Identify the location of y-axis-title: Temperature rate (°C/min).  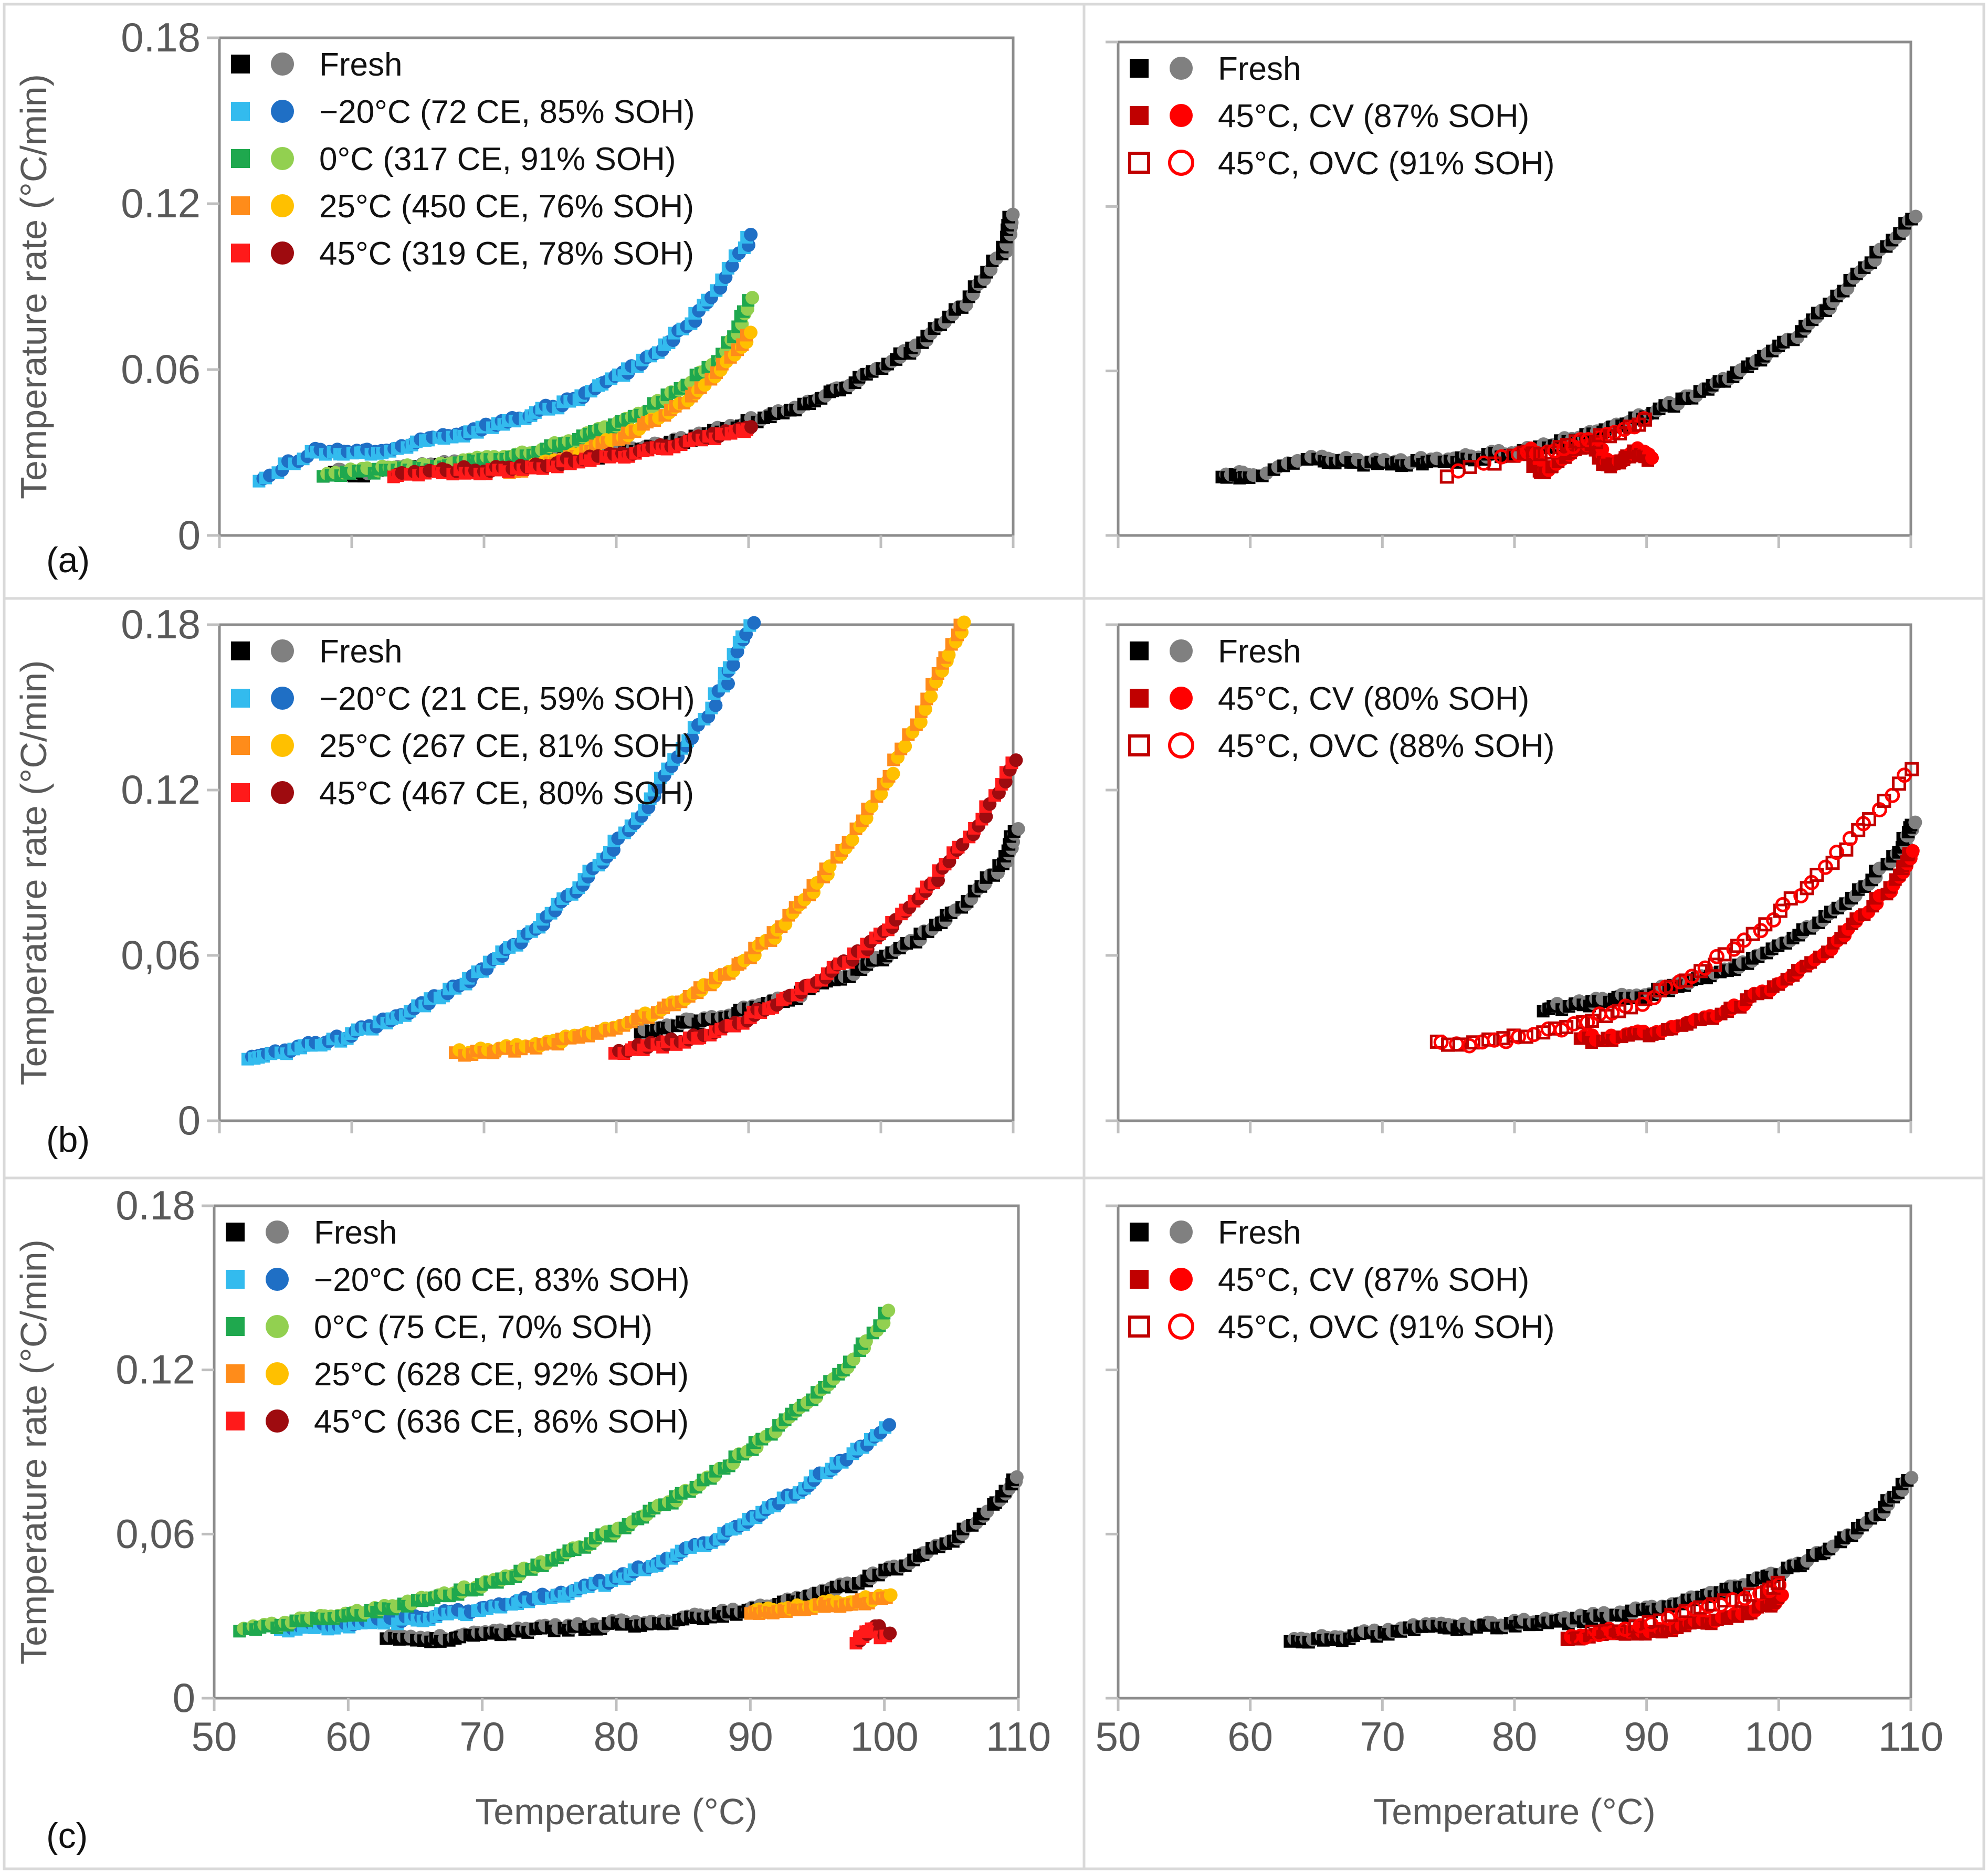
(33, 1452).